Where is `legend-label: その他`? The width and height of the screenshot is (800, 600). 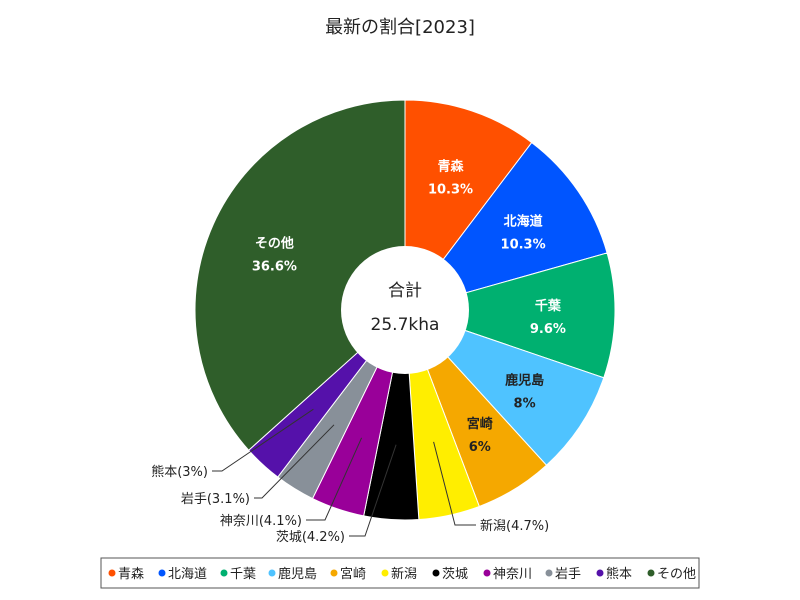
legend-label: その他 is located at coordinates (676, 574).